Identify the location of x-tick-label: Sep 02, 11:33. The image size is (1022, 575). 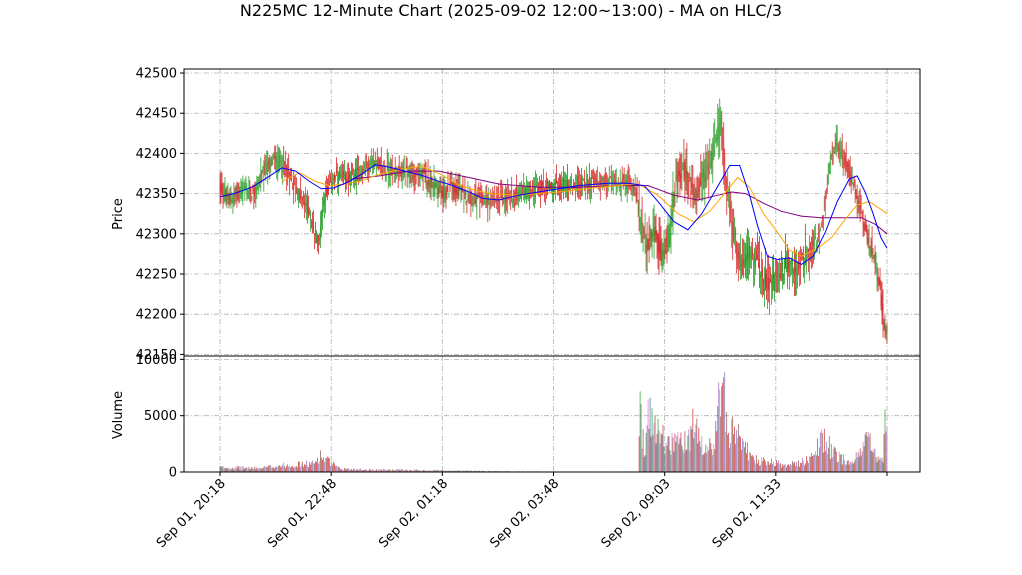
(747, 513).